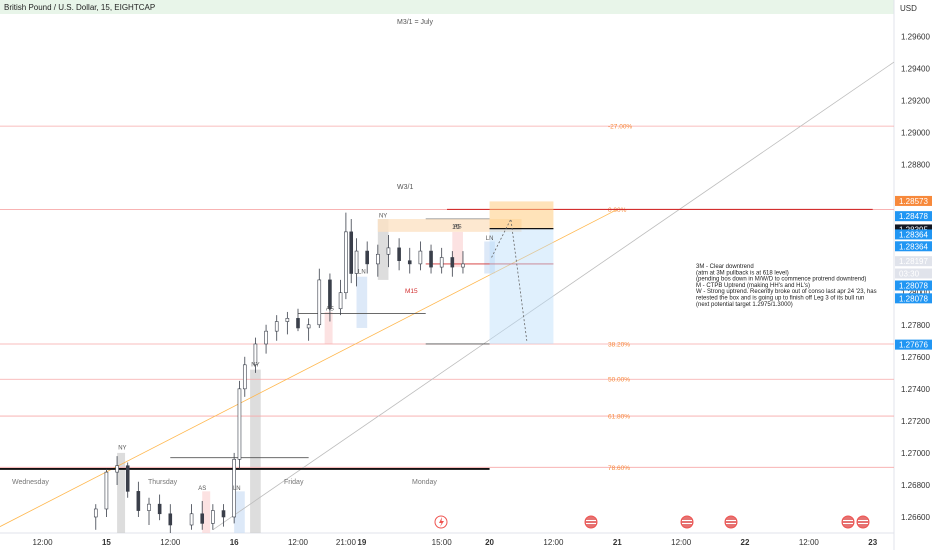 This screenshot has width=932, height=550. I want to click on fib-label: 50.00%, so click(619, 380).